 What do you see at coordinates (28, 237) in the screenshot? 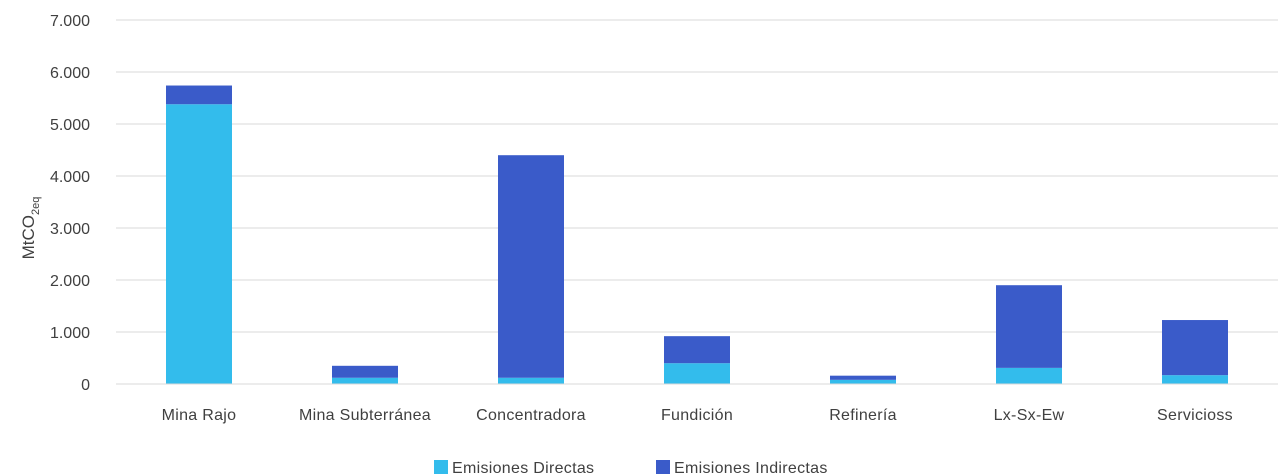
I see `y-axis-label-main: MtCO` at bounding box center [28, 237].